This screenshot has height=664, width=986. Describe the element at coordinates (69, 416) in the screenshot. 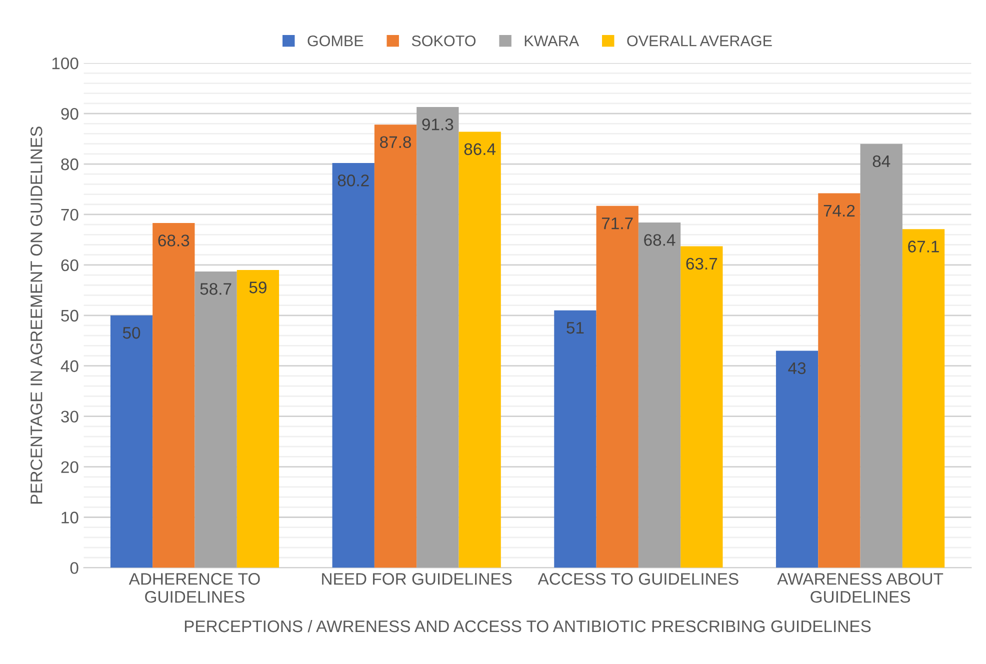

I see `y-tick-label: 30` at that location.